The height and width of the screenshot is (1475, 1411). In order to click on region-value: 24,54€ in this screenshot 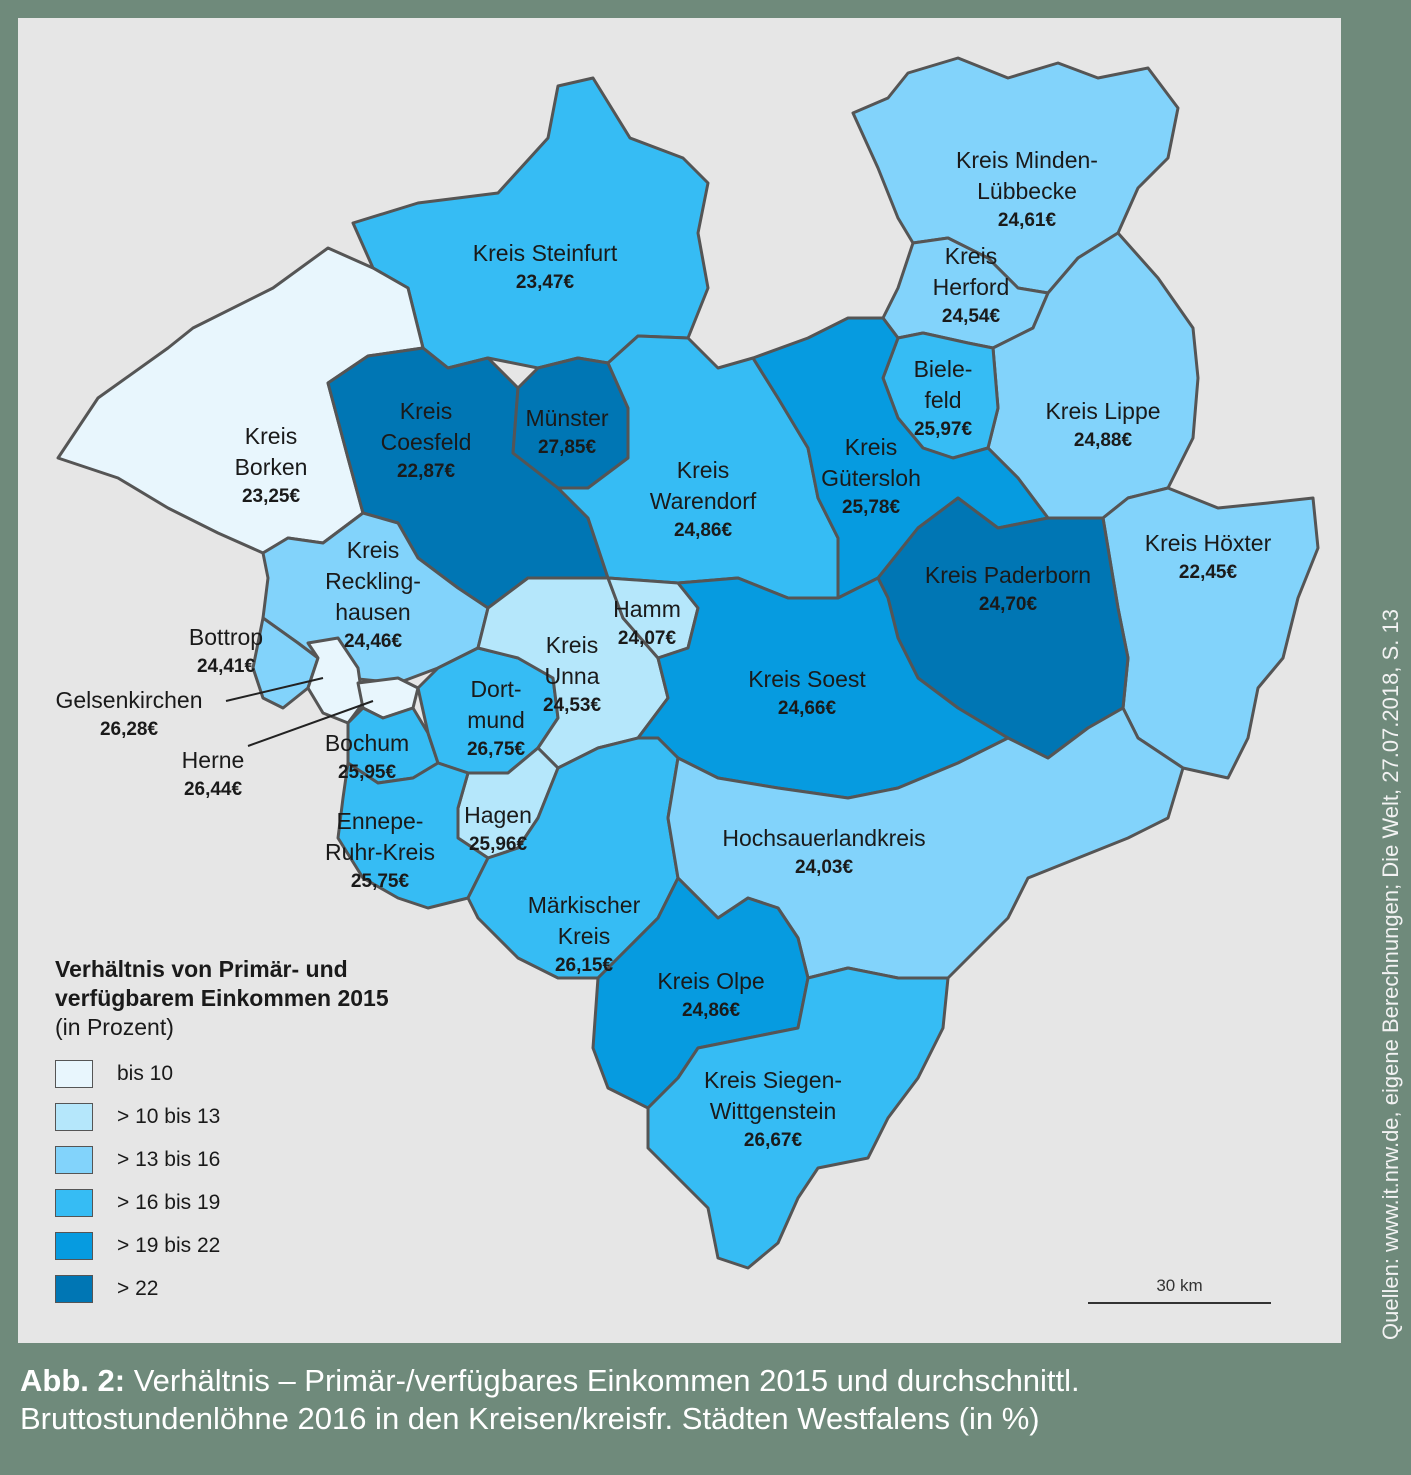, I will do `click(971, 316)`.